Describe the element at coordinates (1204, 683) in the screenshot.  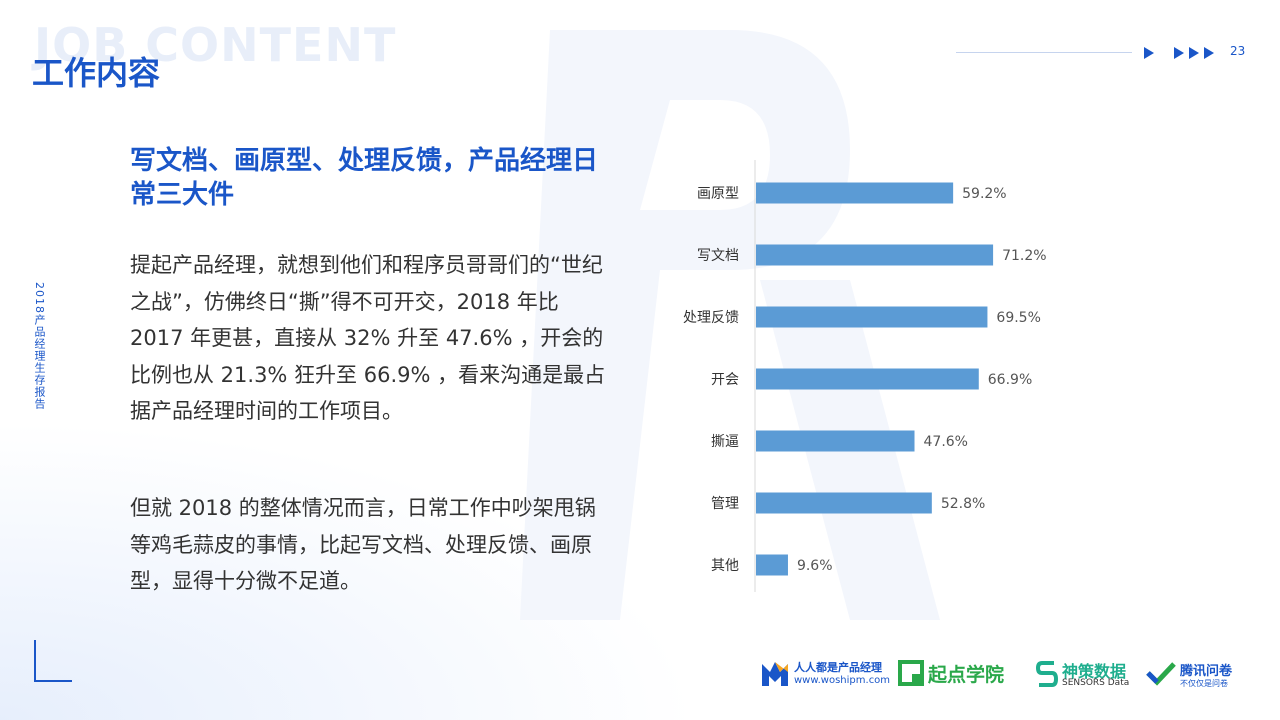
I see `logo-tencent-wj-sub: 不仅仅是问卷` at that location.